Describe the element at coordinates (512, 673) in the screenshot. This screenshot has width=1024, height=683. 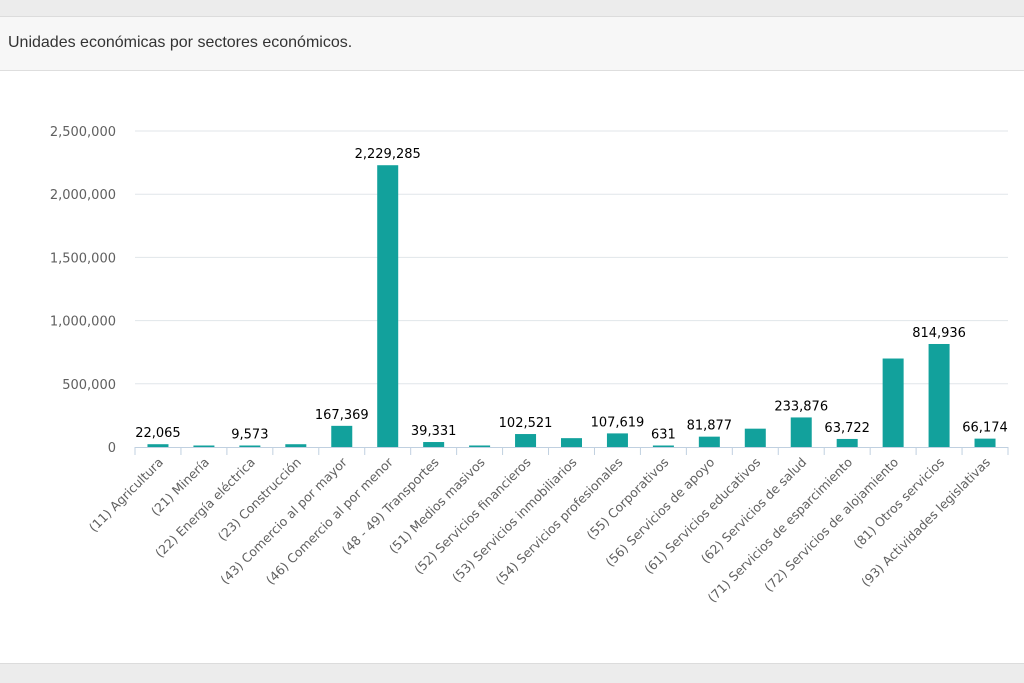
I see `bottom-strip` at that location.